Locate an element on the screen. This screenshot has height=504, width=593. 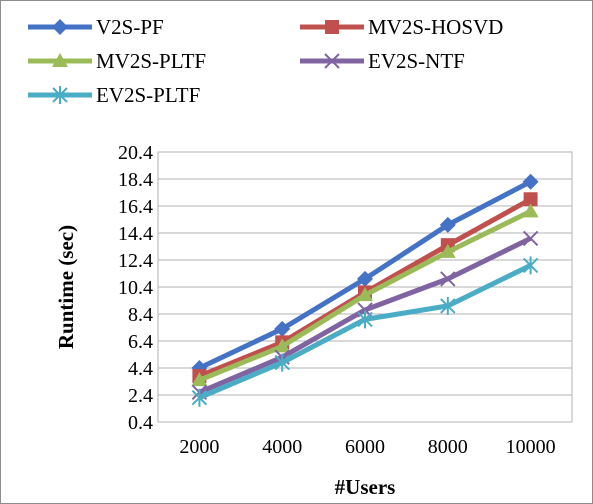
legend-label: V2S-PF is located at coordinates (130, 27).